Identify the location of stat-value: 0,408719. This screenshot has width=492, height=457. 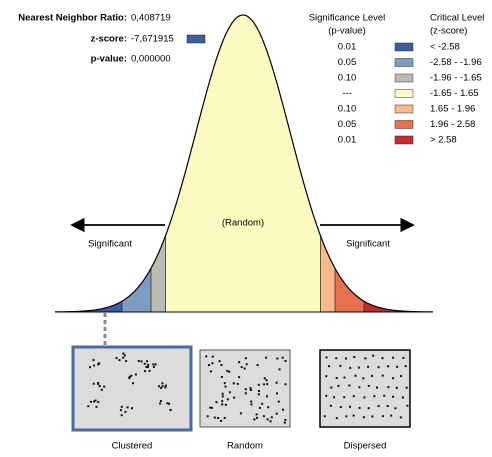
(151, 18).